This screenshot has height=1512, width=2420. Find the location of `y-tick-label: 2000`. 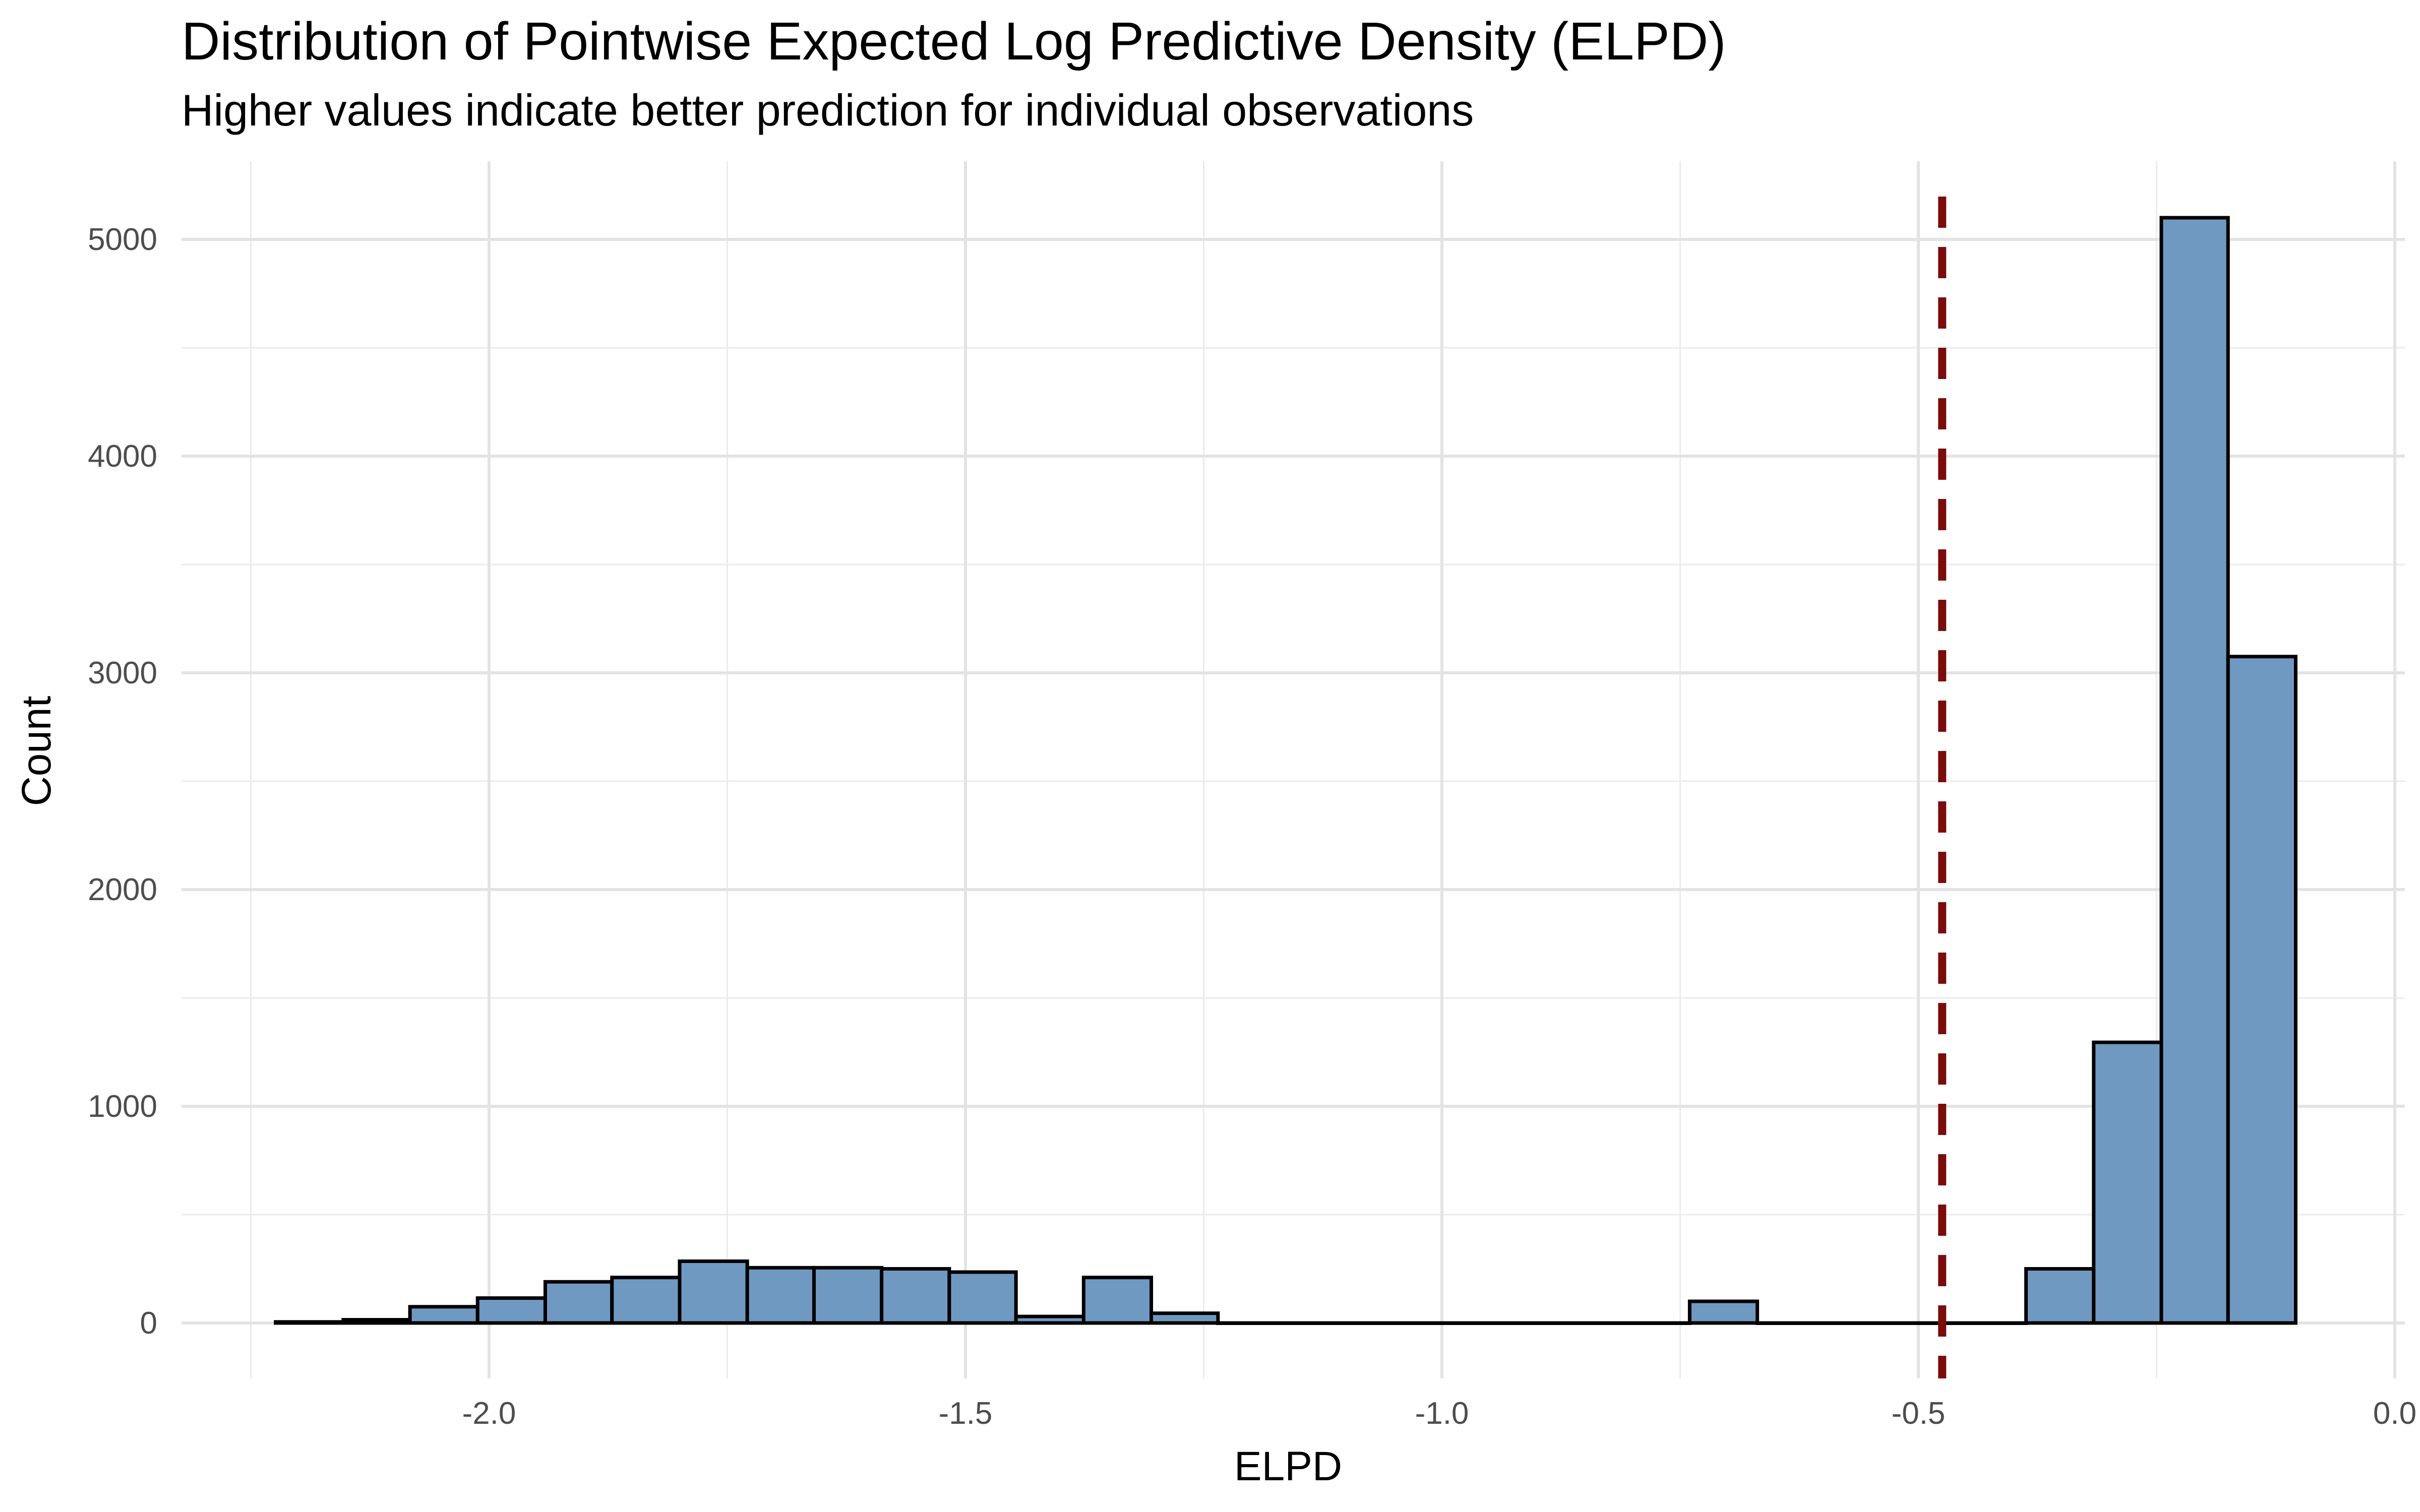

y-tick-label: 2000 is located at coordinates (122, 890).